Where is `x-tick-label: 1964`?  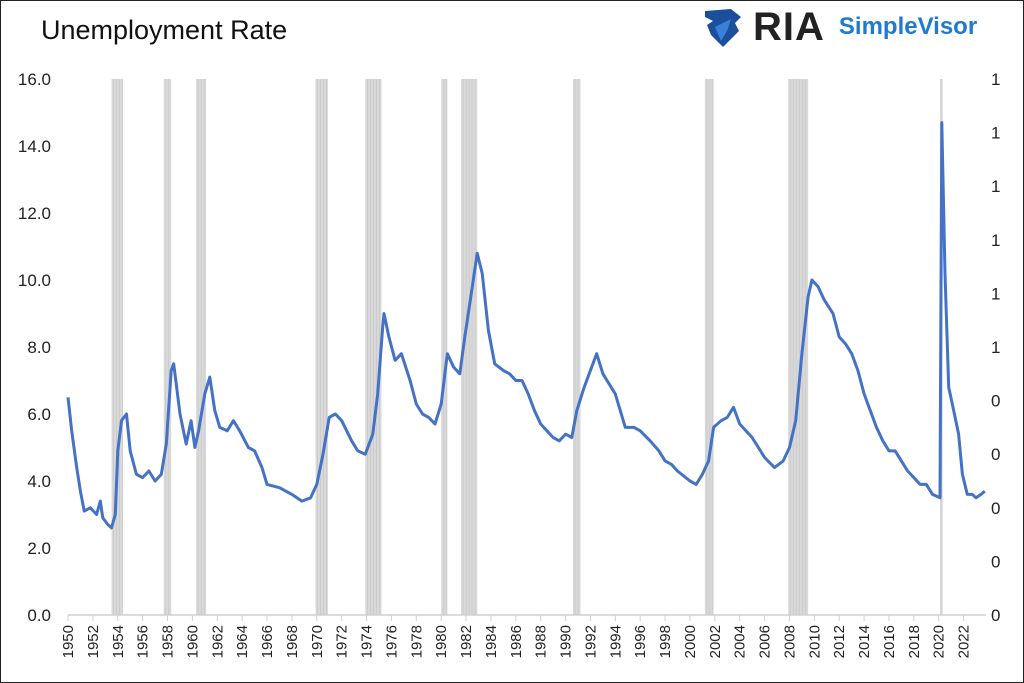 x-tick-label: 1964 is located at coordinates (242, 641).